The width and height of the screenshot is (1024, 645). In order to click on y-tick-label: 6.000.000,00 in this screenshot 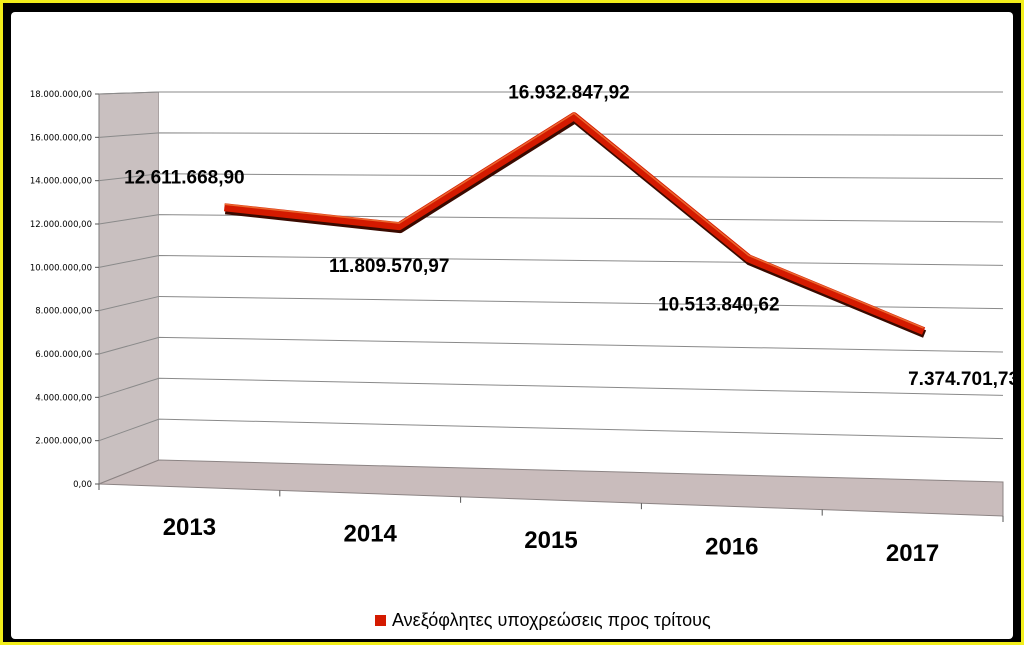, I will do `click(63, 355)`.